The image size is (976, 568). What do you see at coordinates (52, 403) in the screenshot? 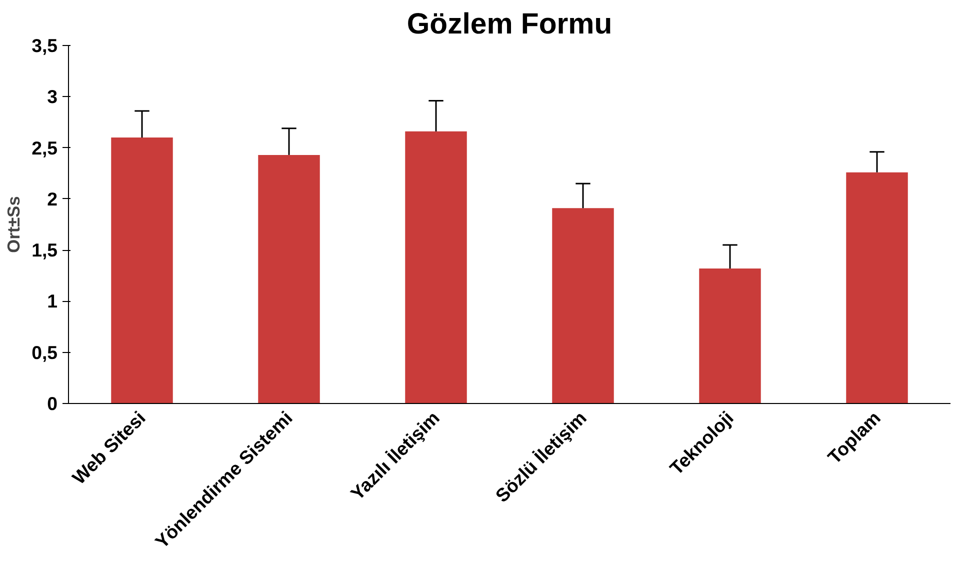
I see `y-tick-label: 0` at bounding box center [52, 403].